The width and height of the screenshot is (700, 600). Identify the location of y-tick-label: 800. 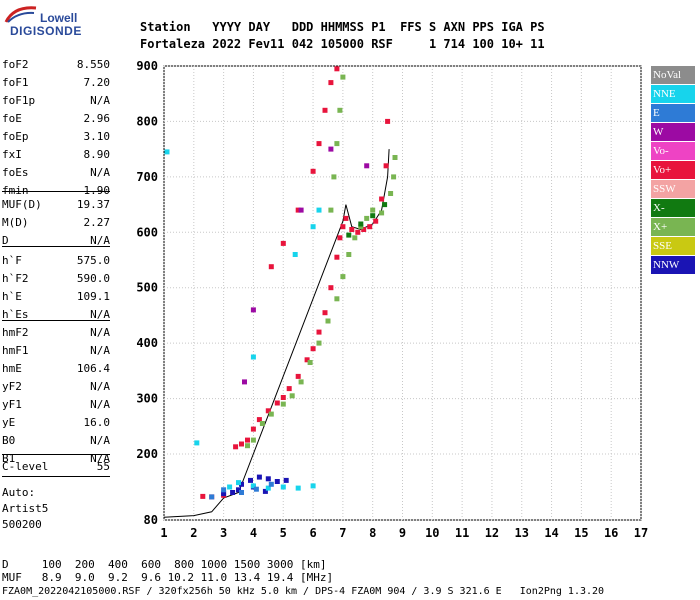
(147, 121).